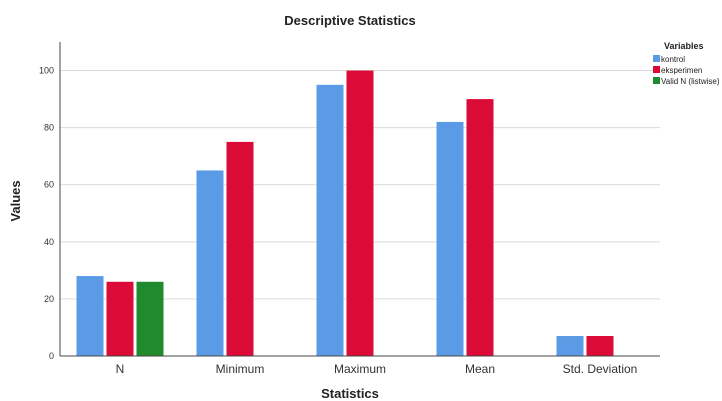 This screenshot has height=401, width=722. What do you see at coordinates (120, 369) in the screenshot?
I see `x-tick-label: N` at bounding box center [120, 369].